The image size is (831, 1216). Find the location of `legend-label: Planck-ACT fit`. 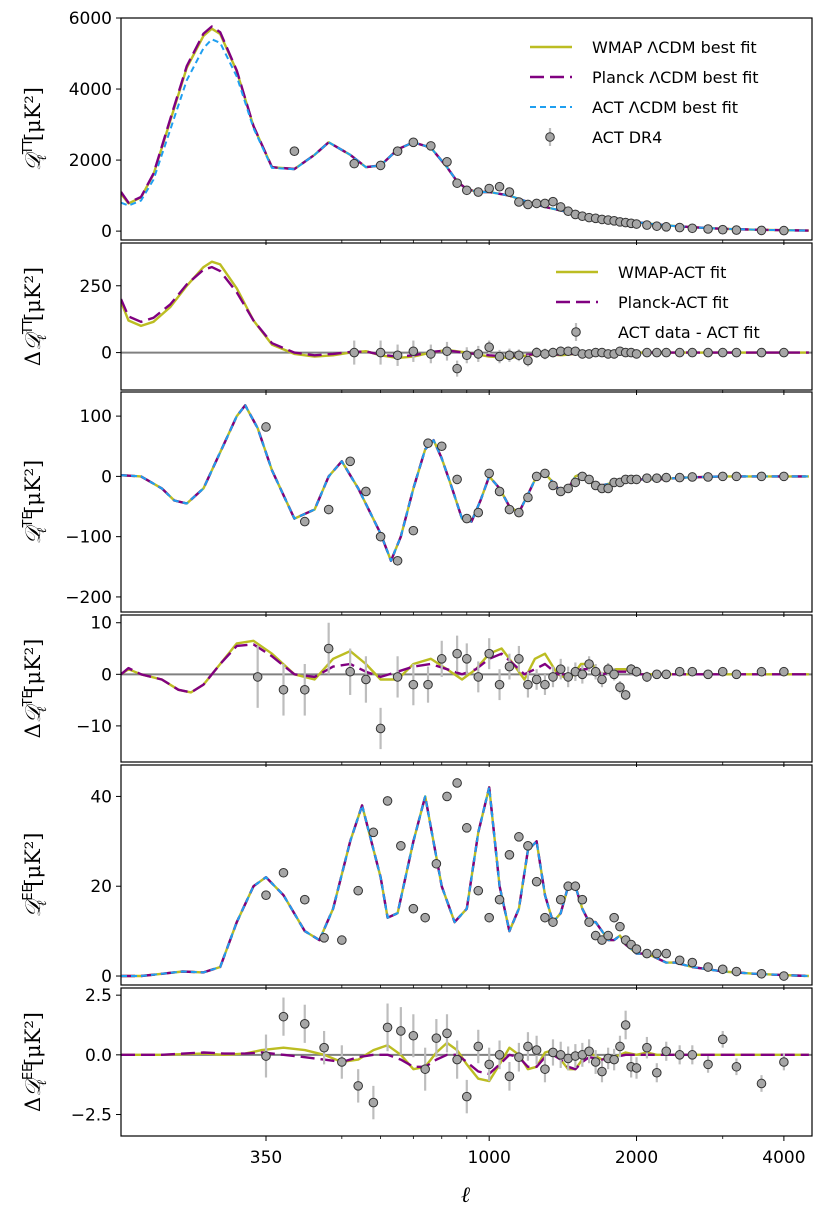

legend-label: Planck-ACT fit is located at coordinates (673, 302).